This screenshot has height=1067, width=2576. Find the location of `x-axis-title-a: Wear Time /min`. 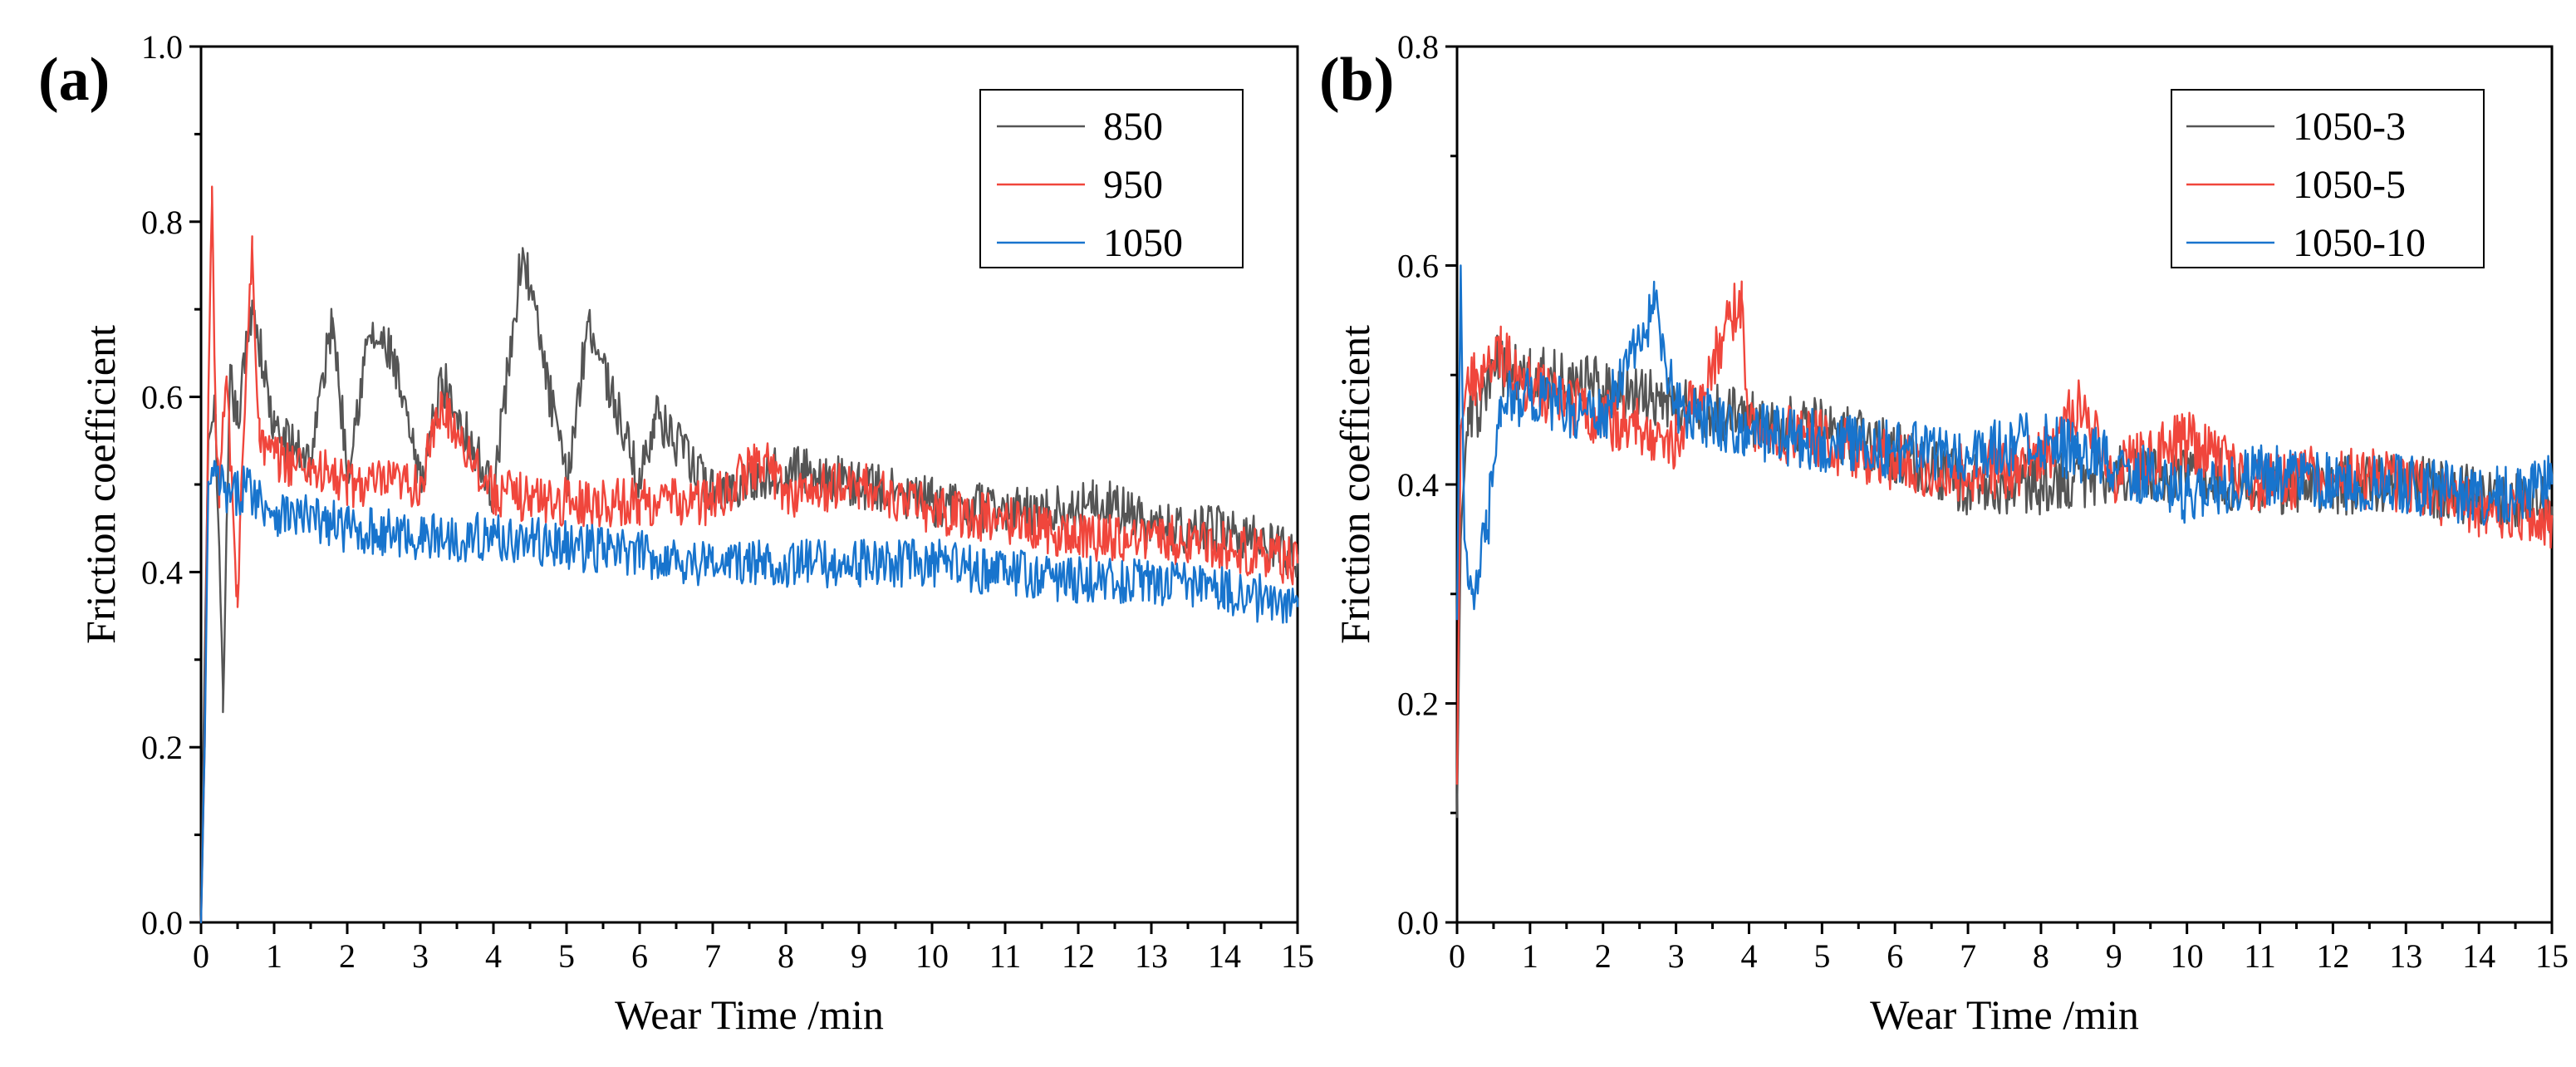

x-axis-title-a: Wear Time /min is located at coordinates (749, 1014).